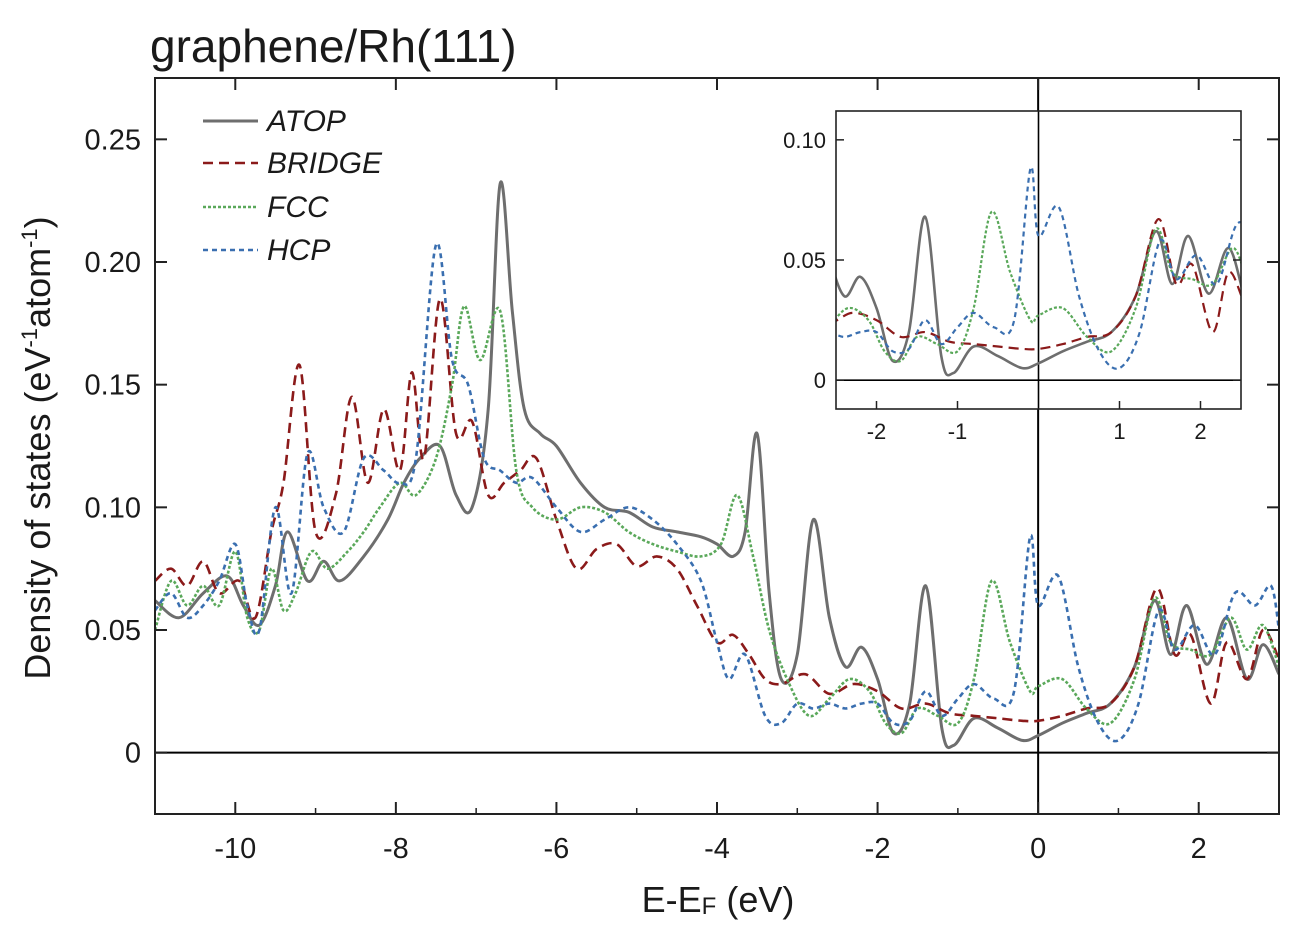 The width and height of the screenshot is (1294, 931). What do you see at coordinates (804, 260) in the screenshot?
I see `inset-y-tick-label: 0.05` at bounding box center [804, 260].